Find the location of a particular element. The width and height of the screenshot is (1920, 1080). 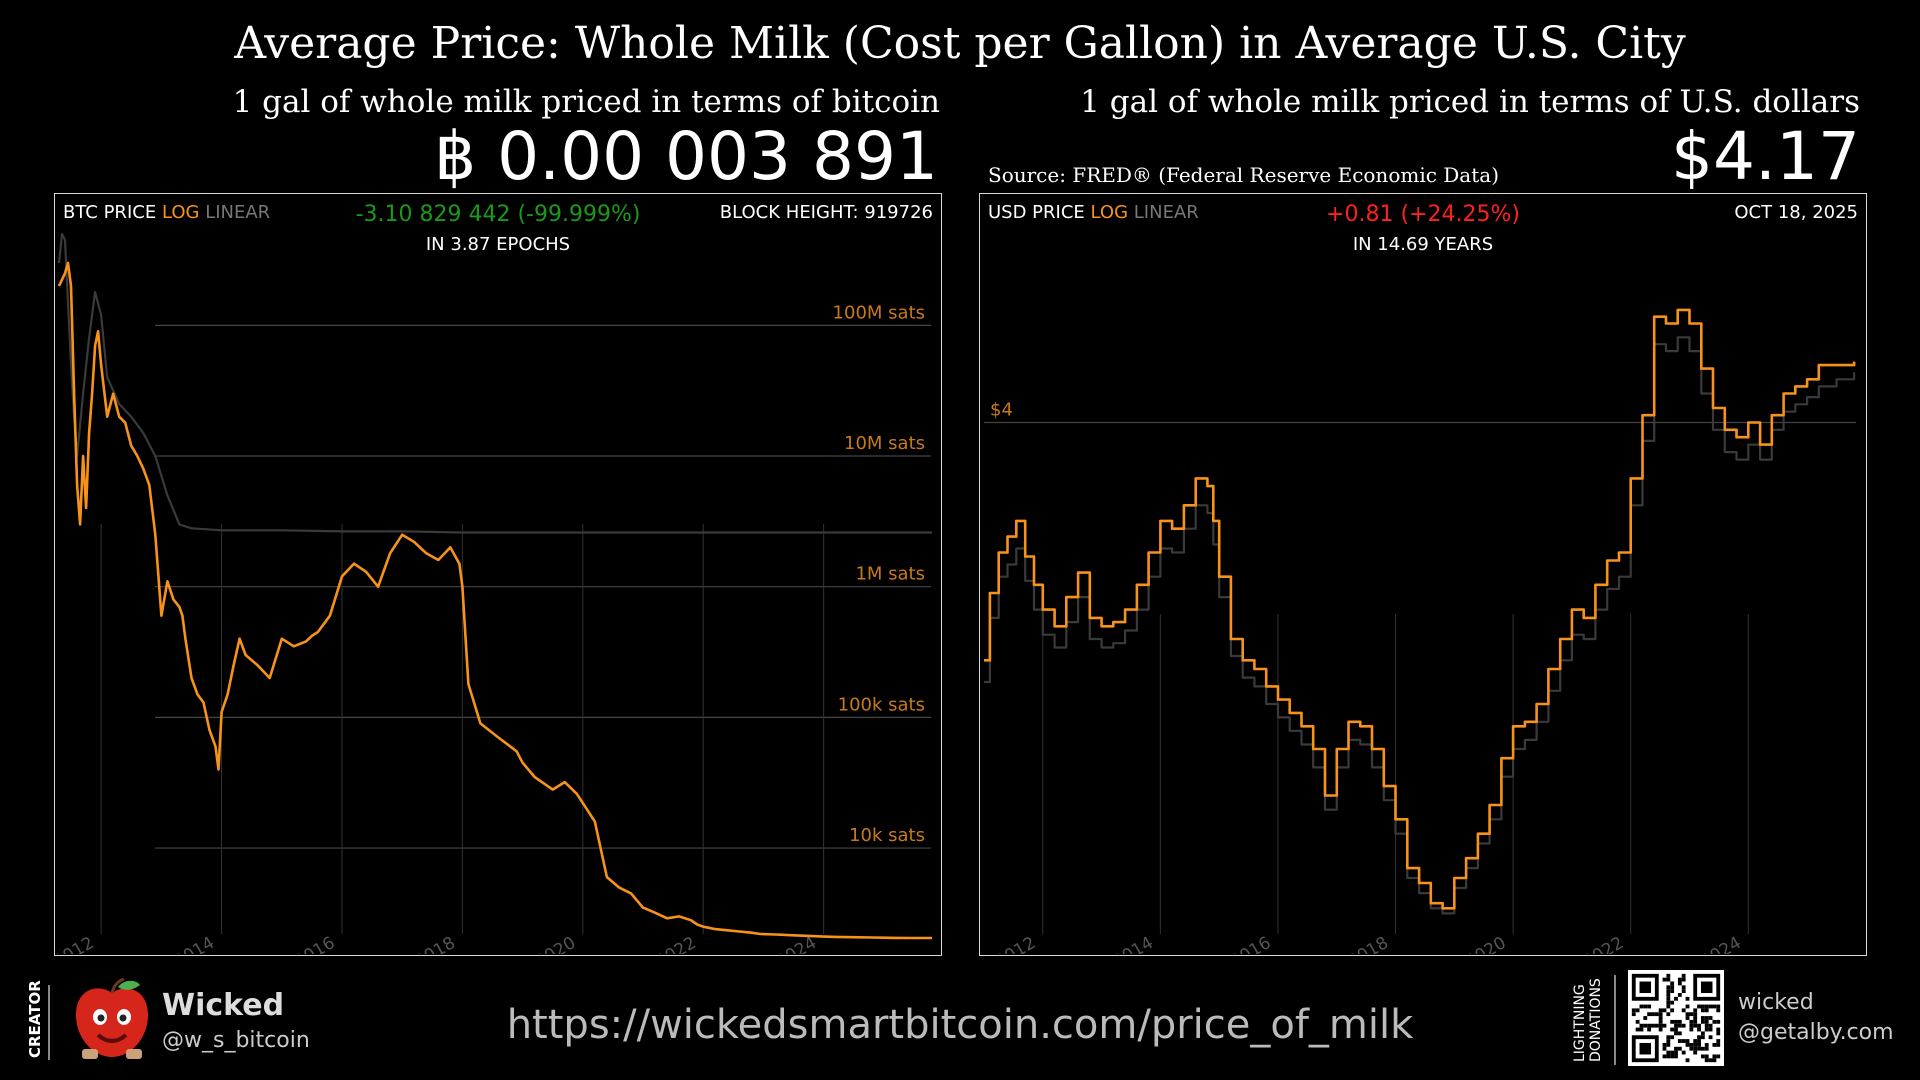

lightning-donations-label: LIGHTNING DONATIONS is located at coordinates (1588, 1020).